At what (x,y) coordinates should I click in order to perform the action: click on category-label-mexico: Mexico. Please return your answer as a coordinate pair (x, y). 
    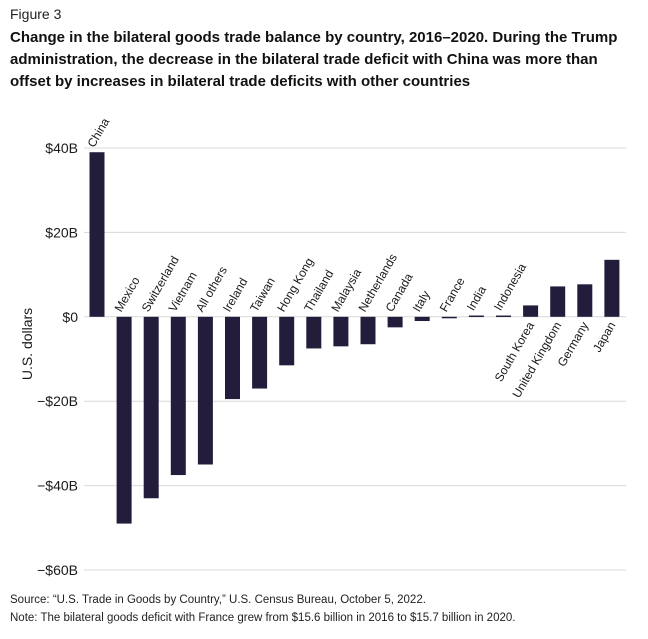
    Looking at the image, I should click on (127, 294).